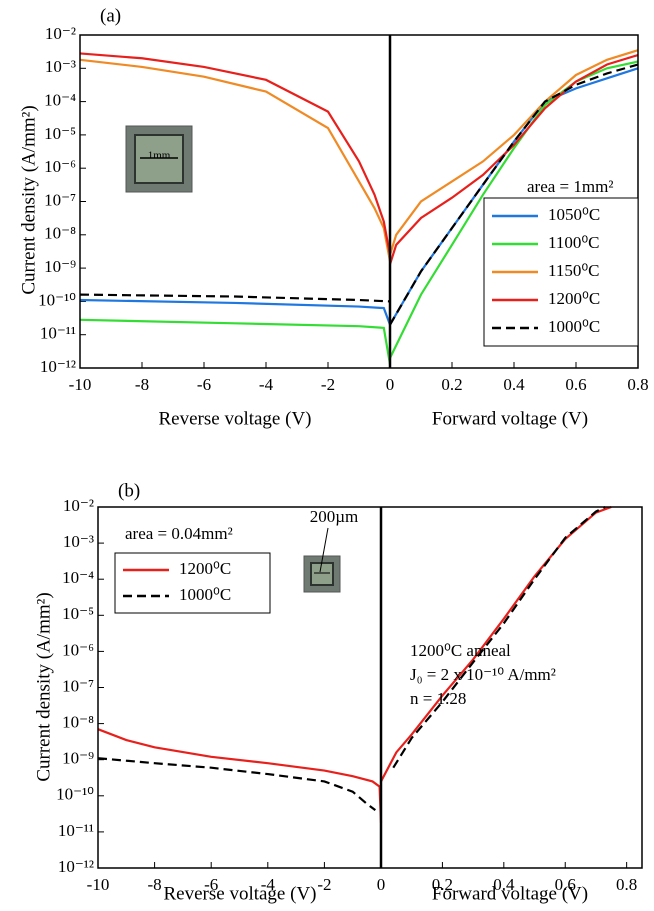 This screenshot has width=654, height=911. Describe the element at coordinates (570, 186) in the screenshot. I see `annotation: area = 1mm²` at that location.